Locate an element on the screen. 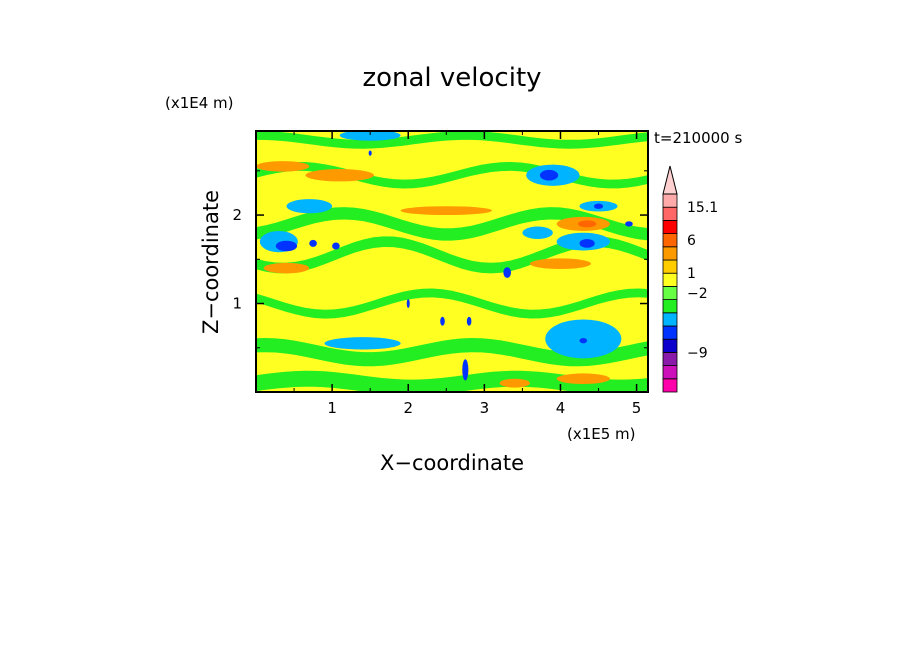 Image resolution: width=904 pixels, height=658 pixels. y-axis-label: Z−coordinate is located at coordinates (211, 262).